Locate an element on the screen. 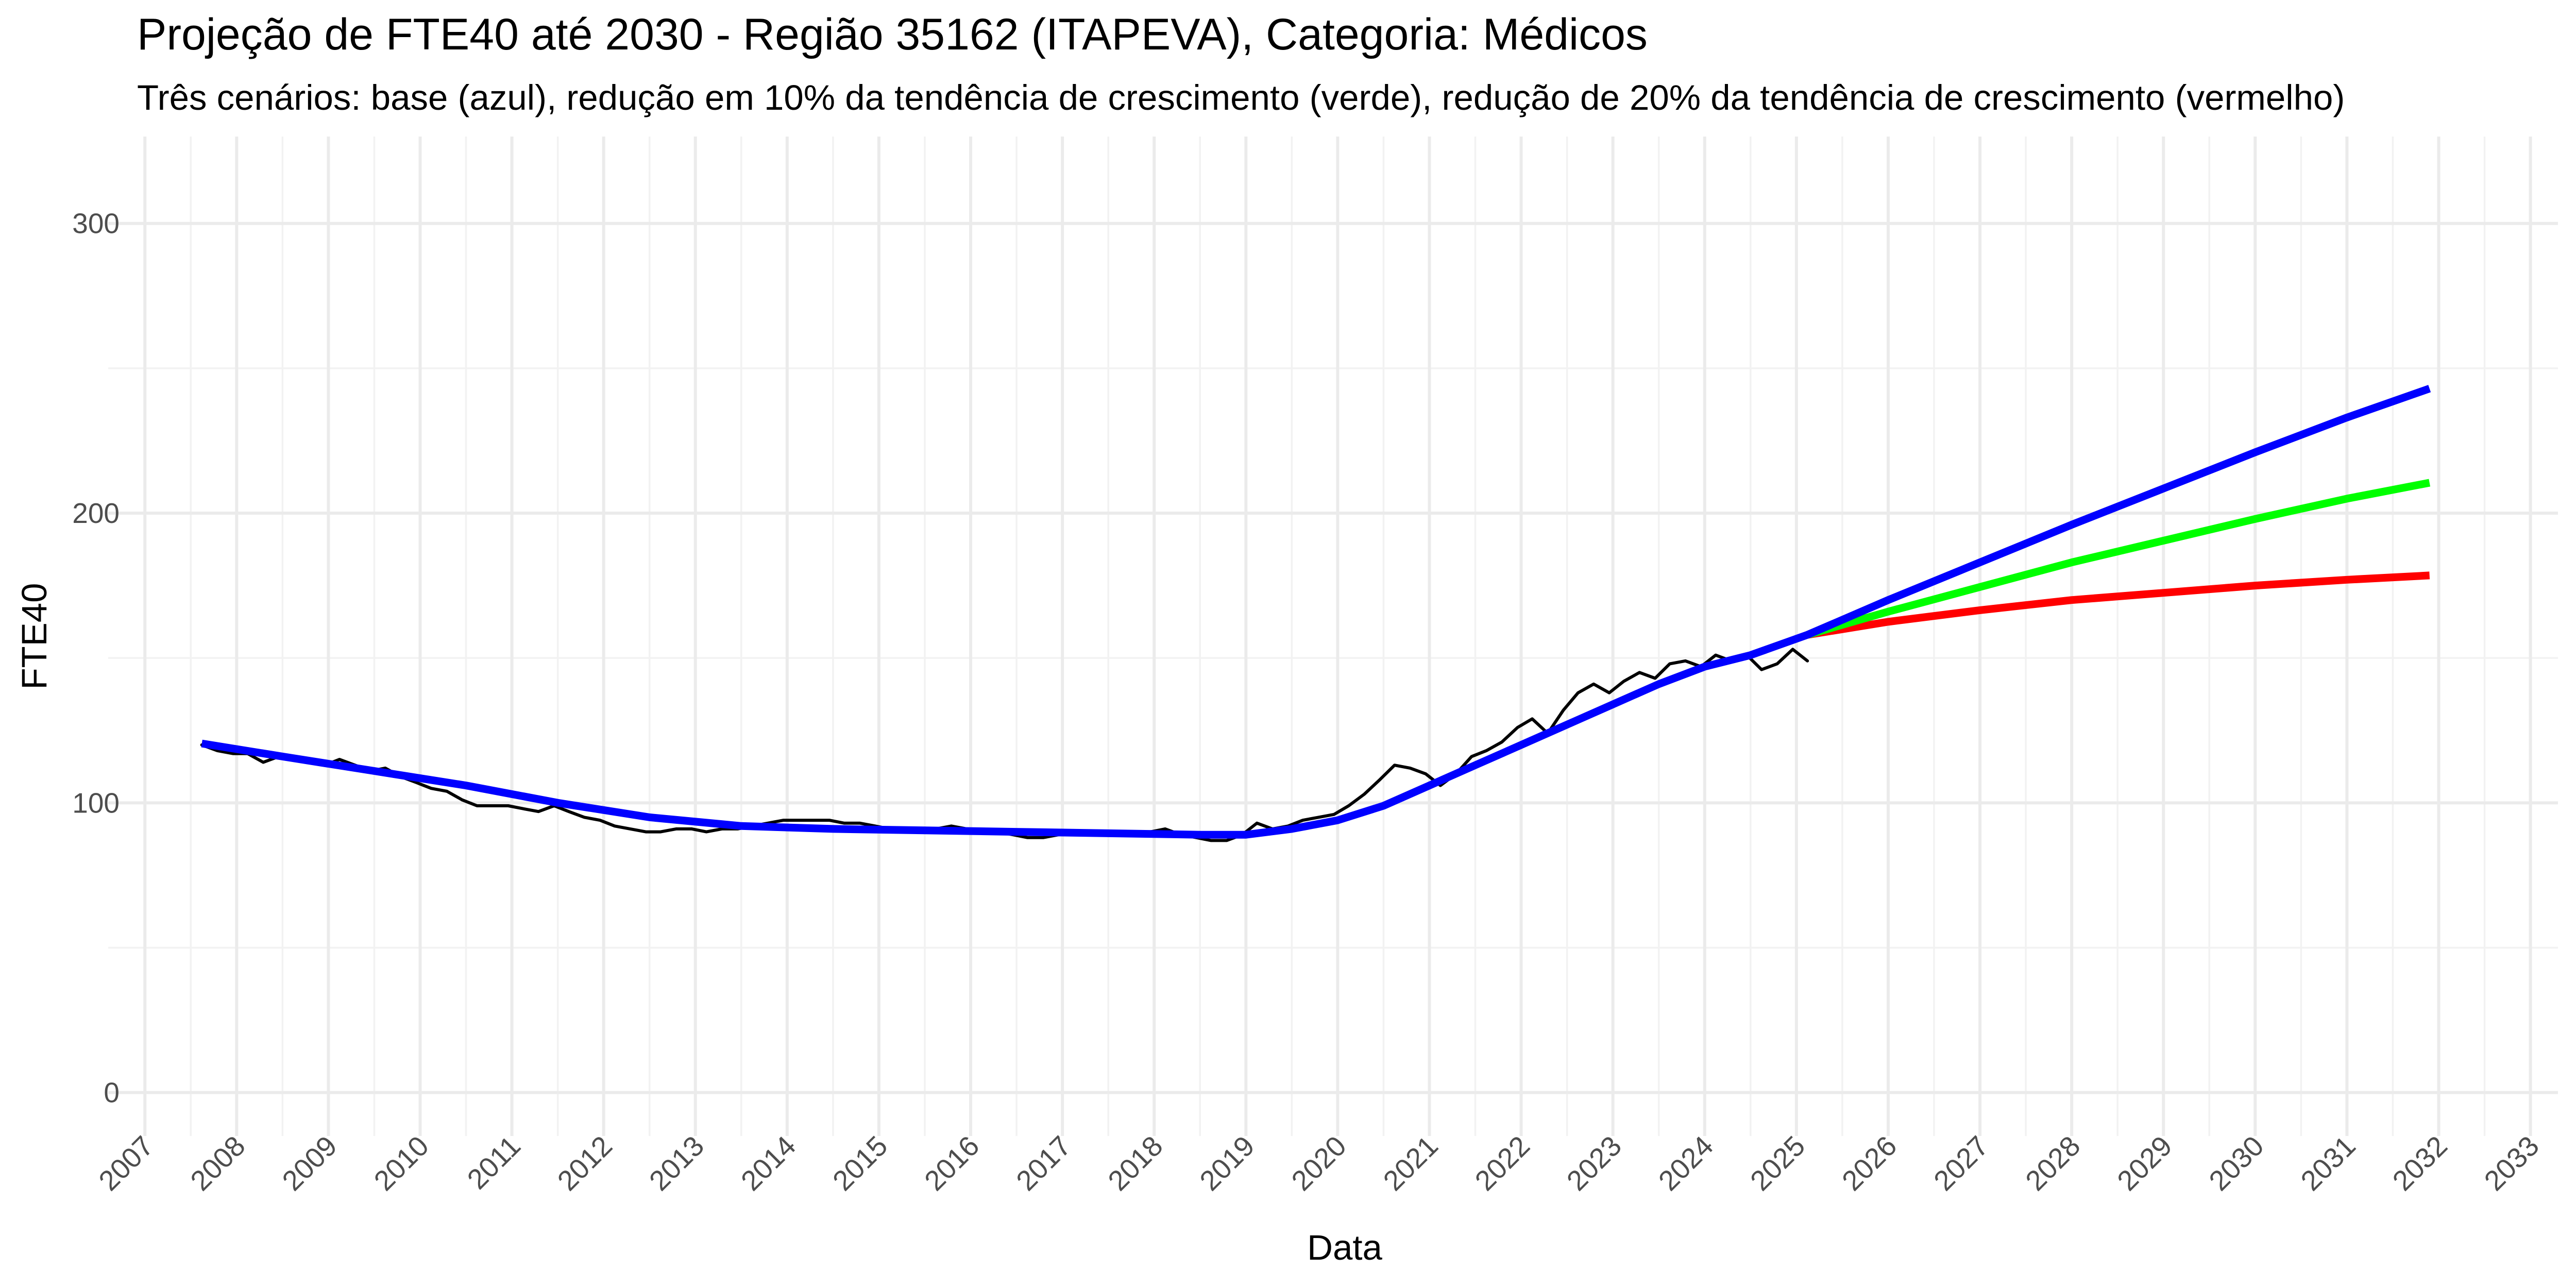 The height and width of the screenshot is (1288, 2576). y-tick-label: 100 is located at coordinates (96, 803).